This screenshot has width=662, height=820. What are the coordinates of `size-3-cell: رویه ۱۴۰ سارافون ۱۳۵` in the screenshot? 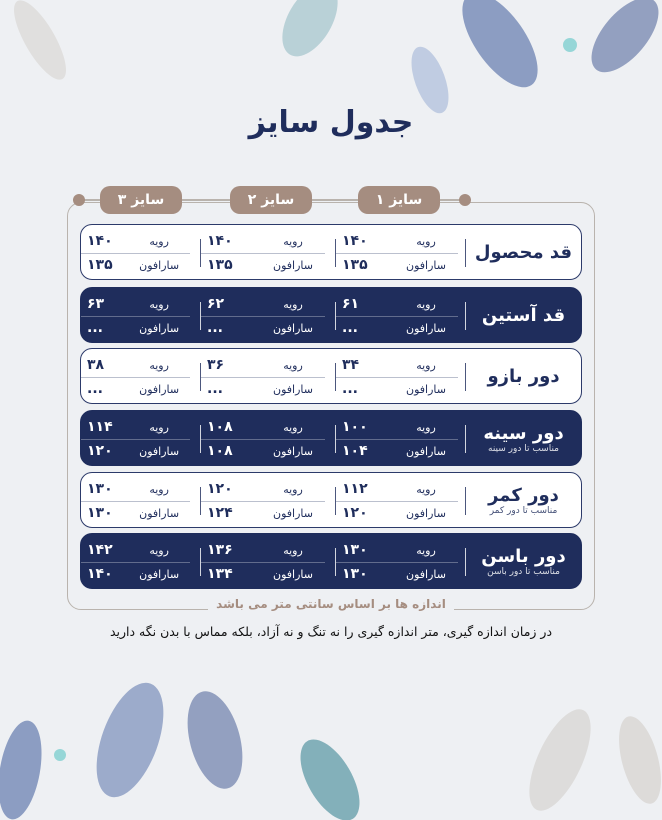 It's located at (138, 253).